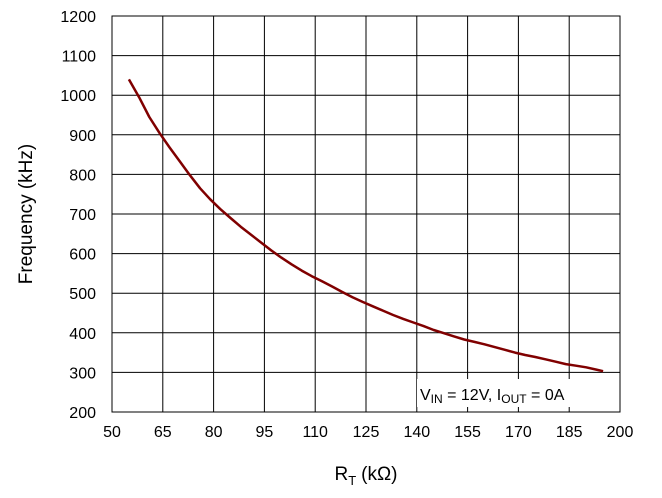  What do you see at coordinates (492, 396) in the screenshot?
I see `annotation-text: VIN = 12V, IOUT = 0A` at bounding box center [492, 396].